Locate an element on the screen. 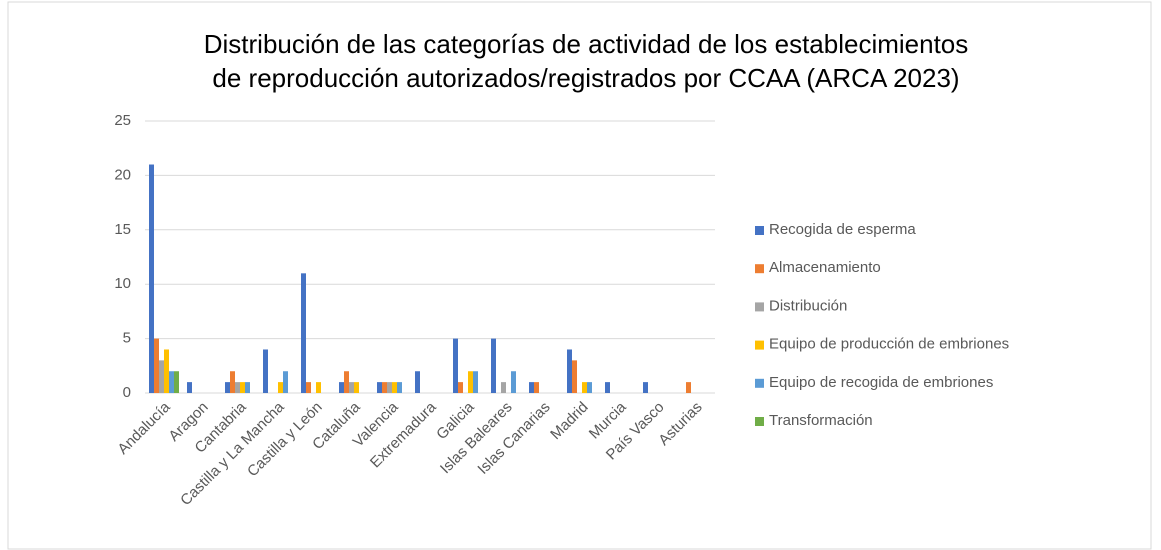 The height and width of the screenshot is (550, 1161). y-tick-label: 15 is located at coordinates (122, 229).